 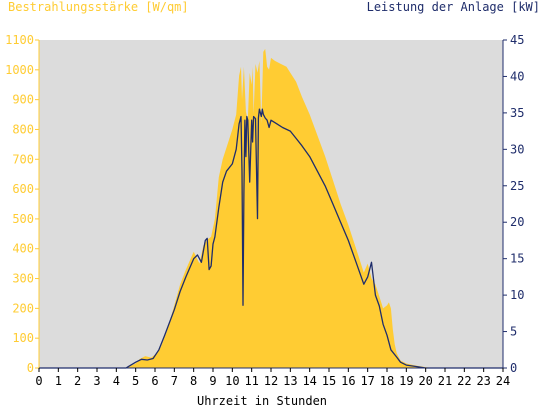 What do you see at coordinates (23, 219) in the screenshot?
I see `left-tick-label: 500` at bounding box center [23, 219].